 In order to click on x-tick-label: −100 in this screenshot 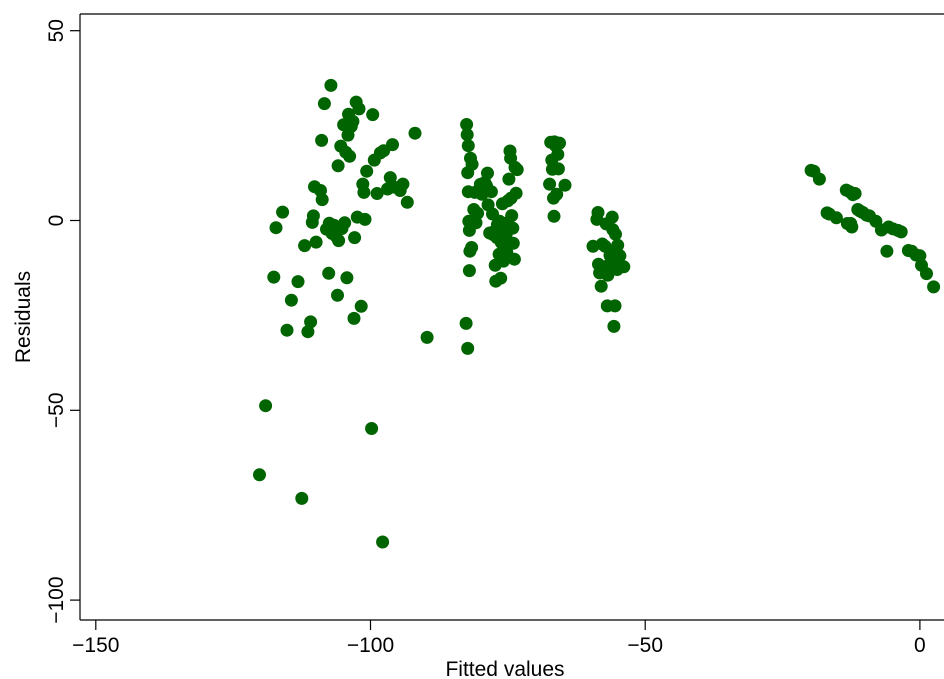, I will do `click(370, 645)`.